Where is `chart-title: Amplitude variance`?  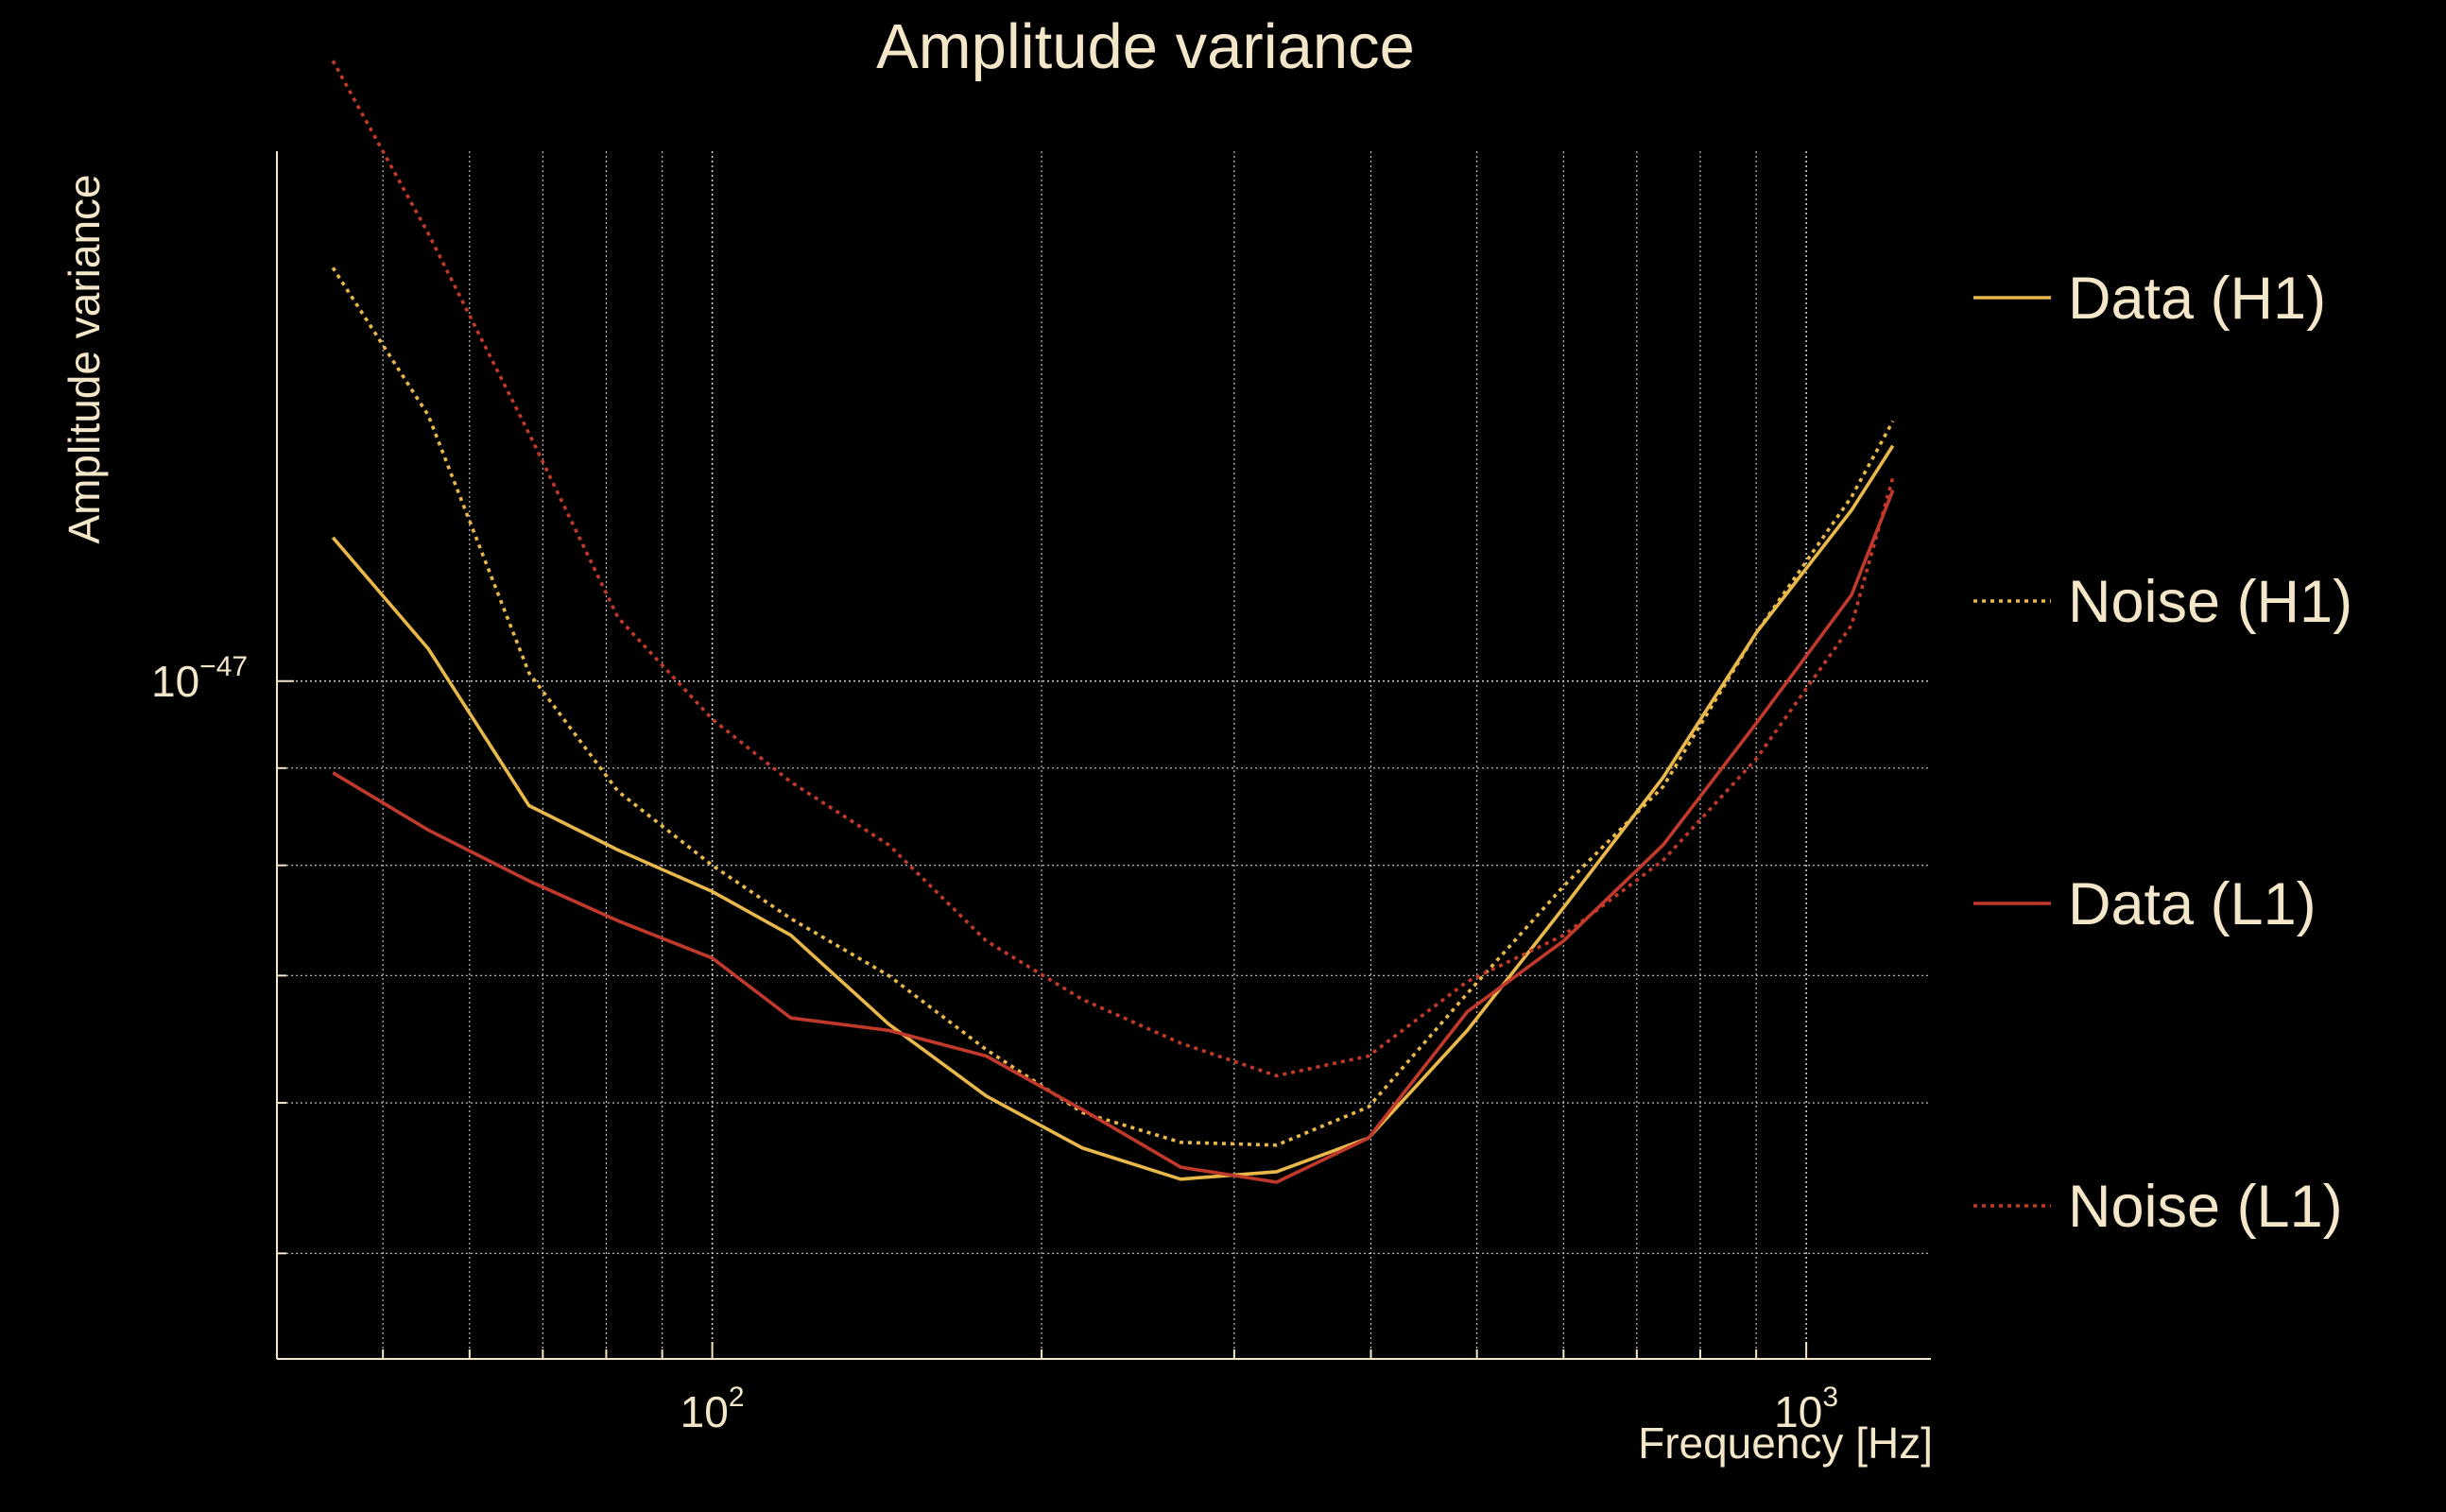
chart-title: Amplitude variance is located at coordinates (1145, 46).